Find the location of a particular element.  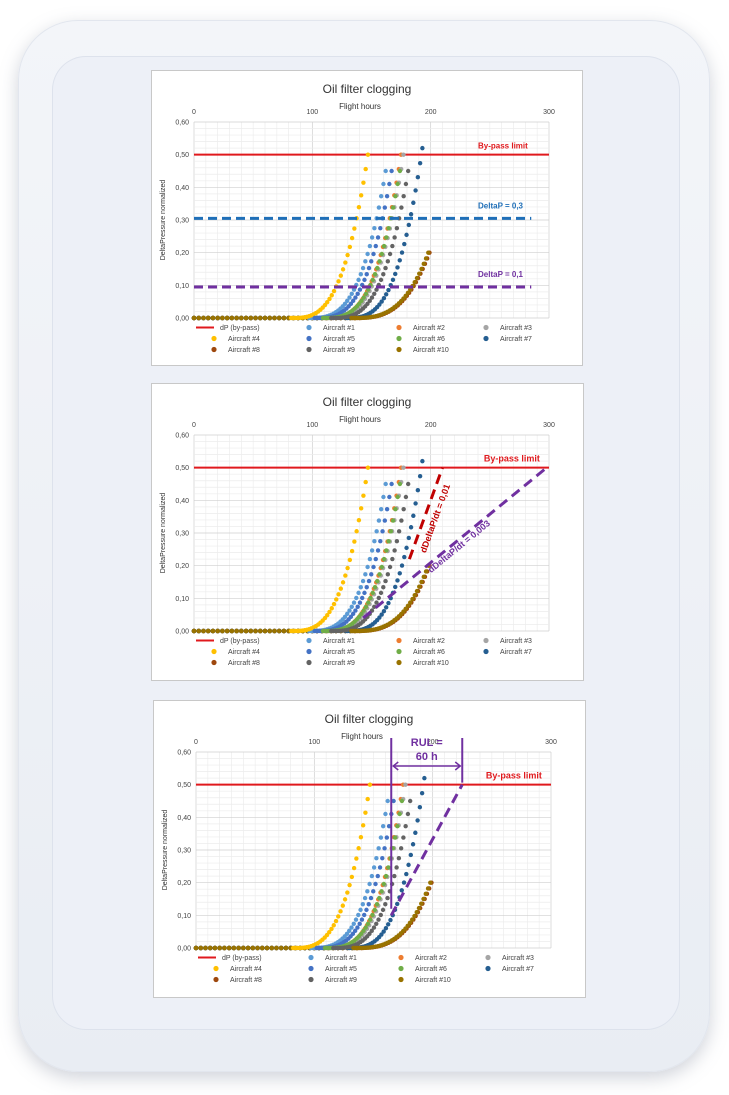

trend-line is located at coordinates (455, 543).